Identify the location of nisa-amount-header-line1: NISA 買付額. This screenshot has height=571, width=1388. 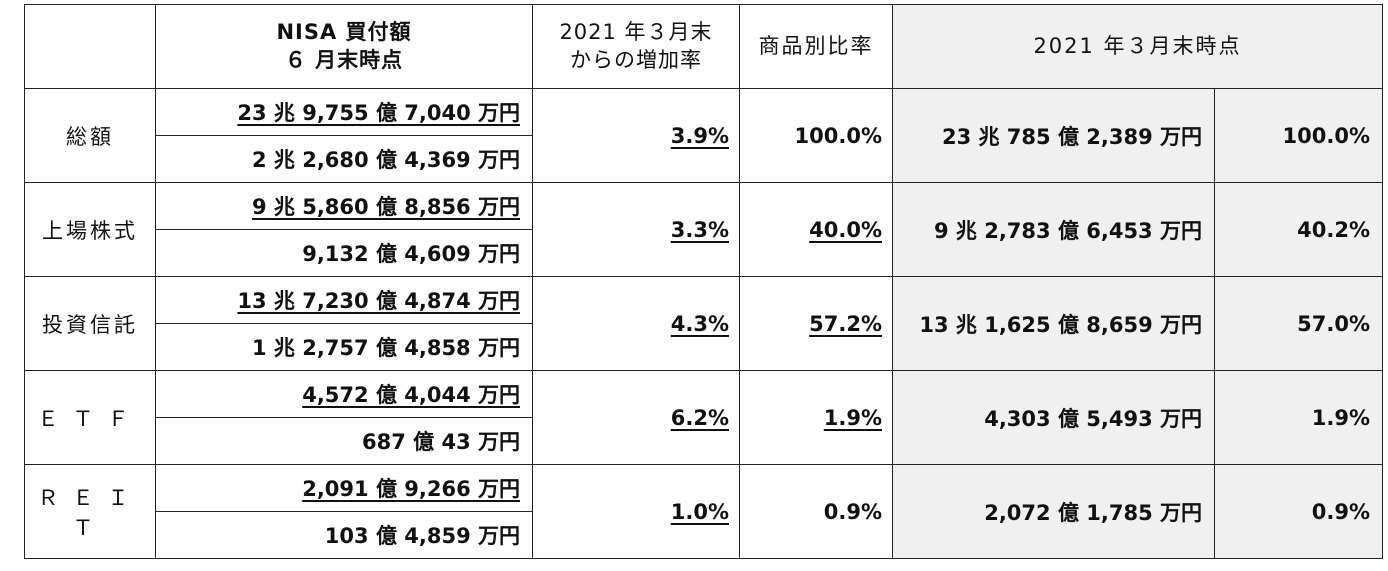
(344, 32).